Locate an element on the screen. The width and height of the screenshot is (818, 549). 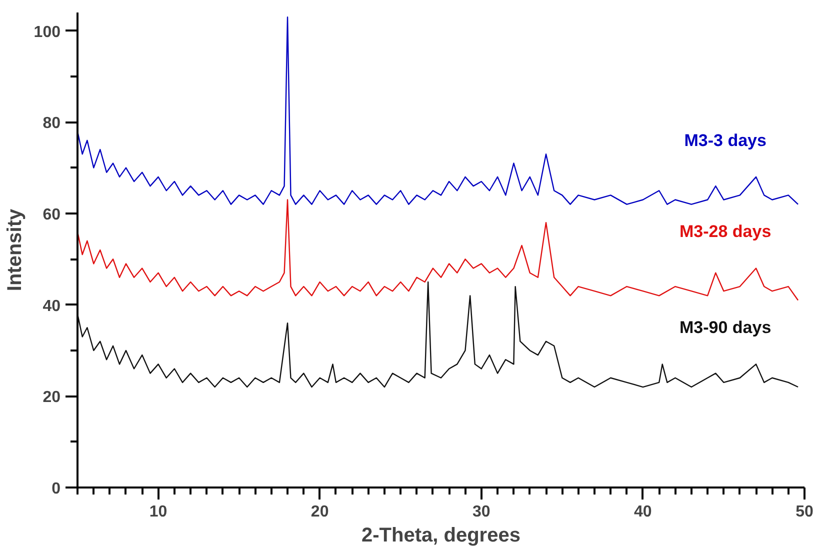
y-tick-label: 100 is located at coordinates (47, 32).